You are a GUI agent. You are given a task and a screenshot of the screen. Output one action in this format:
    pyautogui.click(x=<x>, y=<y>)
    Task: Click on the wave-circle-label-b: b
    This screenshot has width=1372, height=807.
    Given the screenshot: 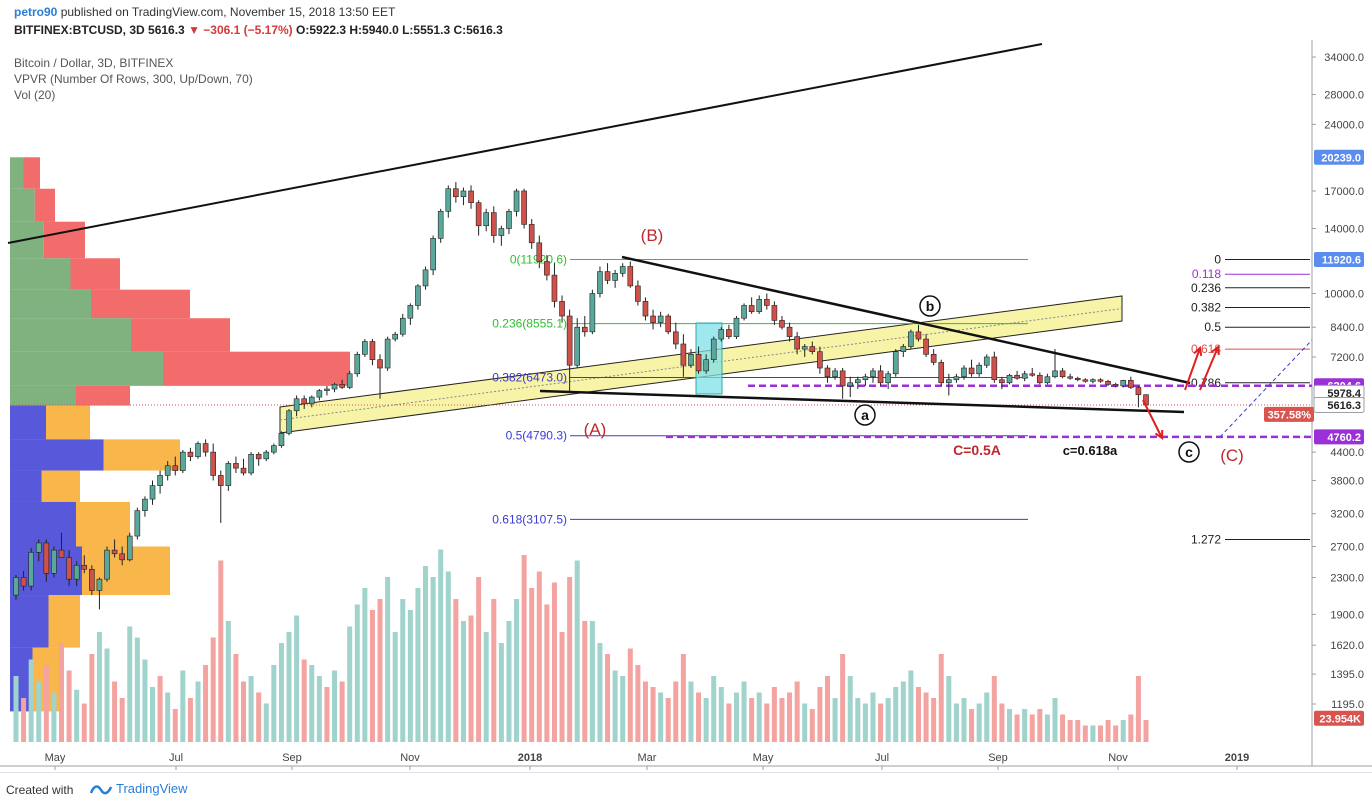 What is the action you would take?
    pyautogui.click(x=930, y=306)
    